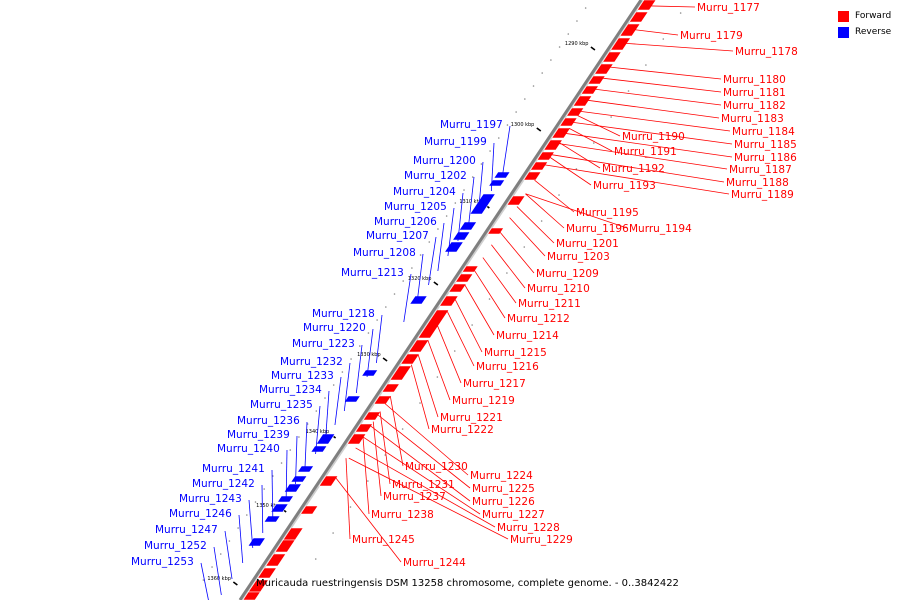 This screenshot has height=600, width=900. What do you see at coordinates (864, 24) in the screenshot?
I see `legend: Forward Reverse` at bounding box center [864, 24].